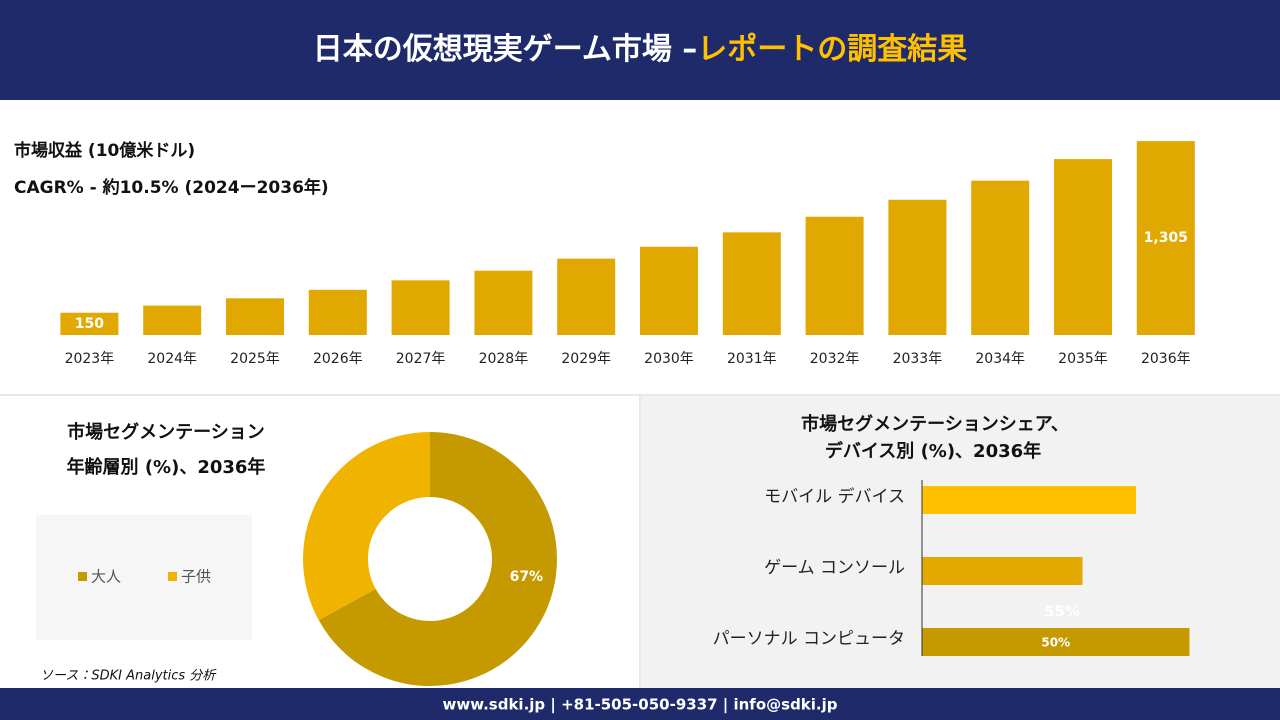 The height and width of the screenshot is (720, 1280). Describe the element at coordinates (832, 49) in the screenshot. I see `title-highlight: レポートの調査結果` at that location.